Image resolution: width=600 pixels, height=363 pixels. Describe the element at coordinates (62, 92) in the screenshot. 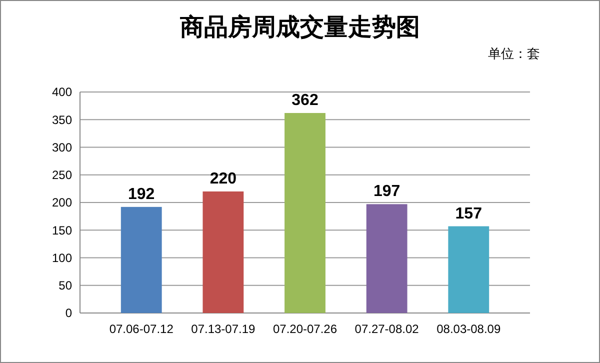

I see `y-tick-label: 400` at that location.